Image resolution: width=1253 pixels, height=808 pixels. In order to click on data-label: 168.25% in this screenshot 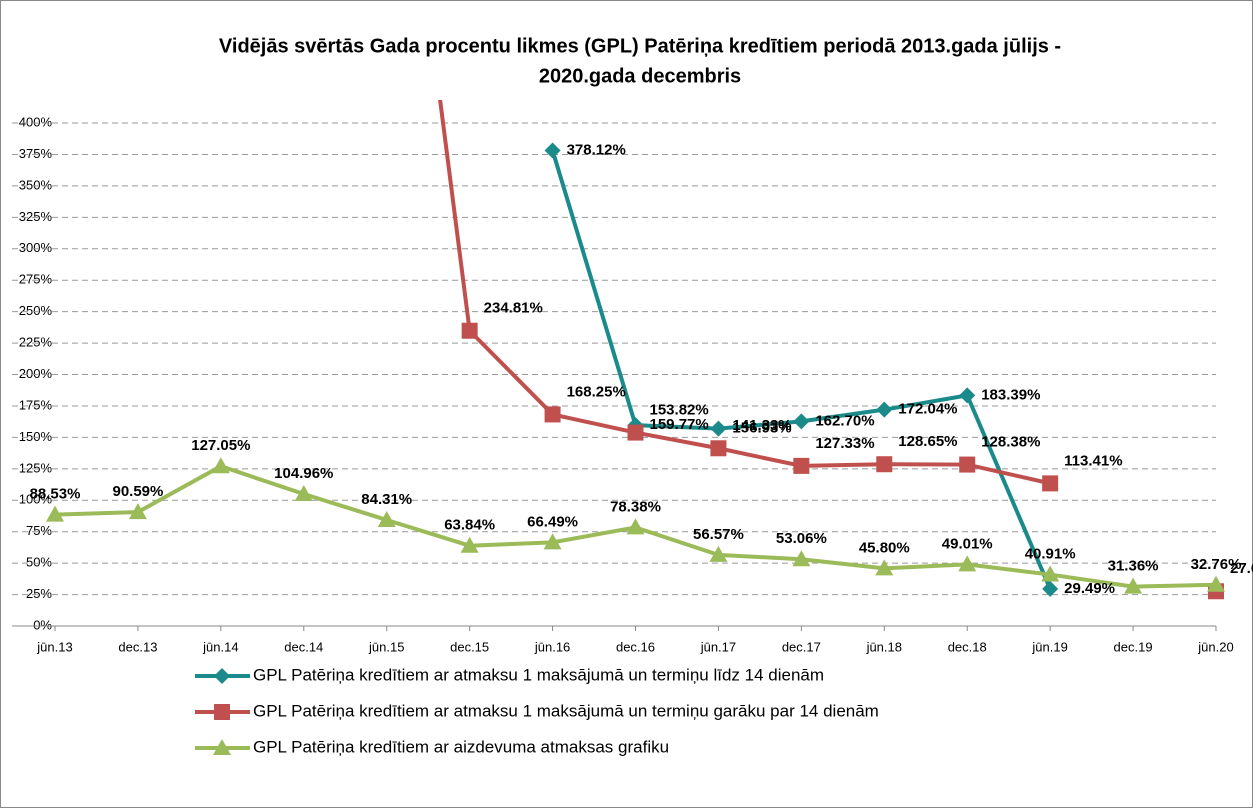, I will do `click(596, 391)`.